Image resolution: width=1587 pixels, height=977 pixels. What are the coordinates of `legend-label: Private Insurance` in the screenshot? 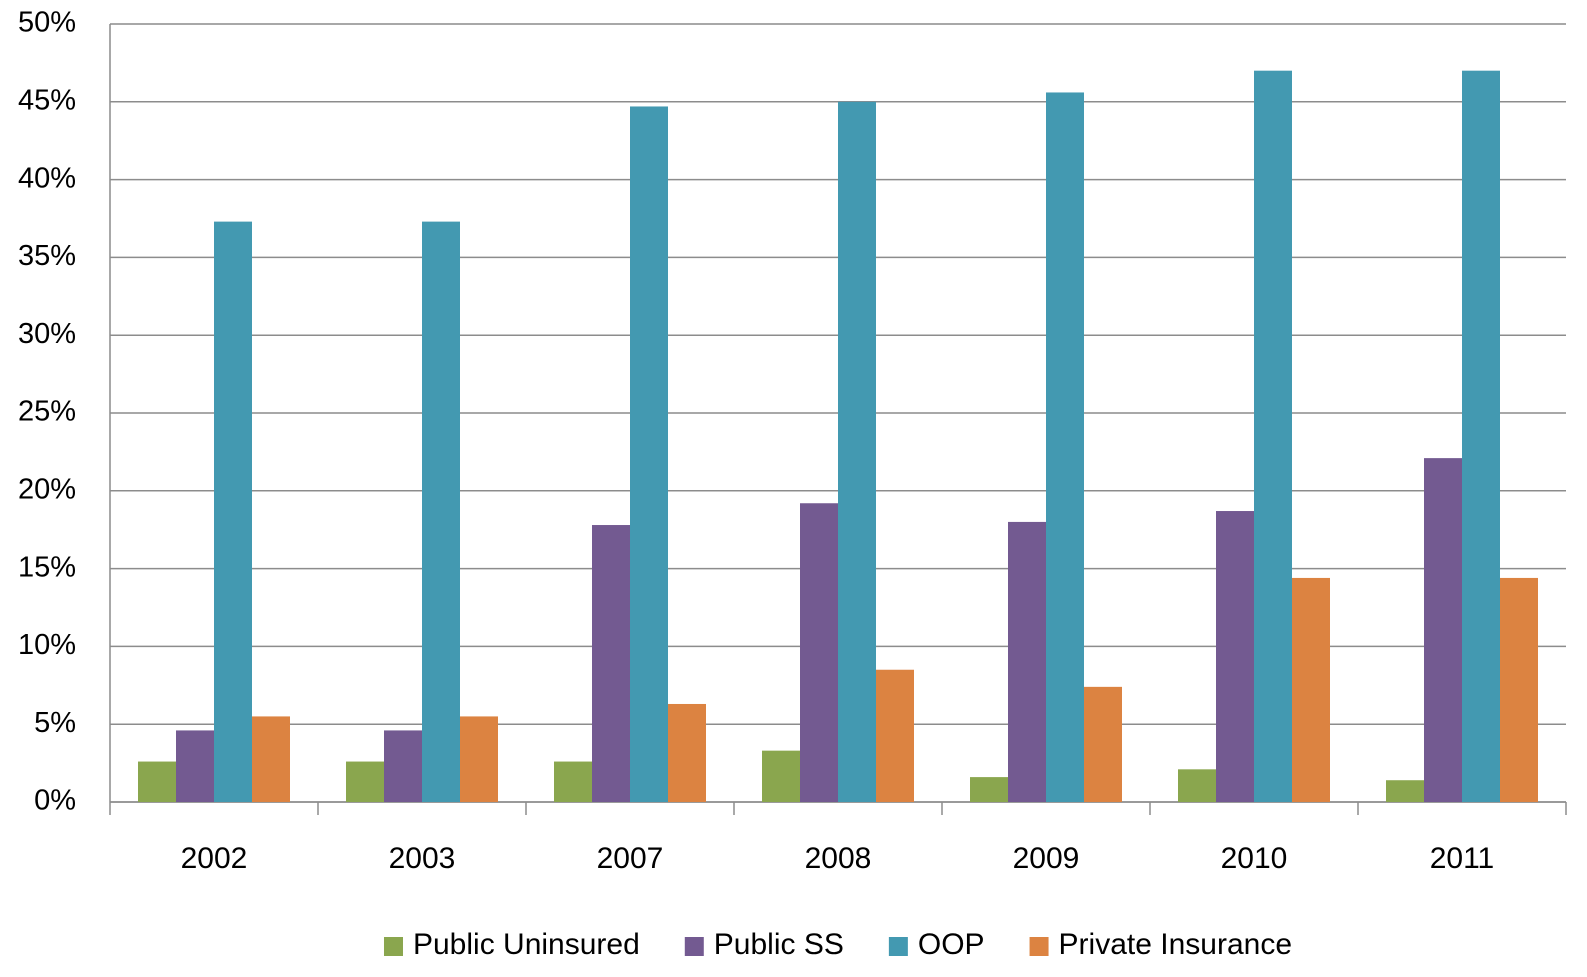 It's located at (1175, 944).